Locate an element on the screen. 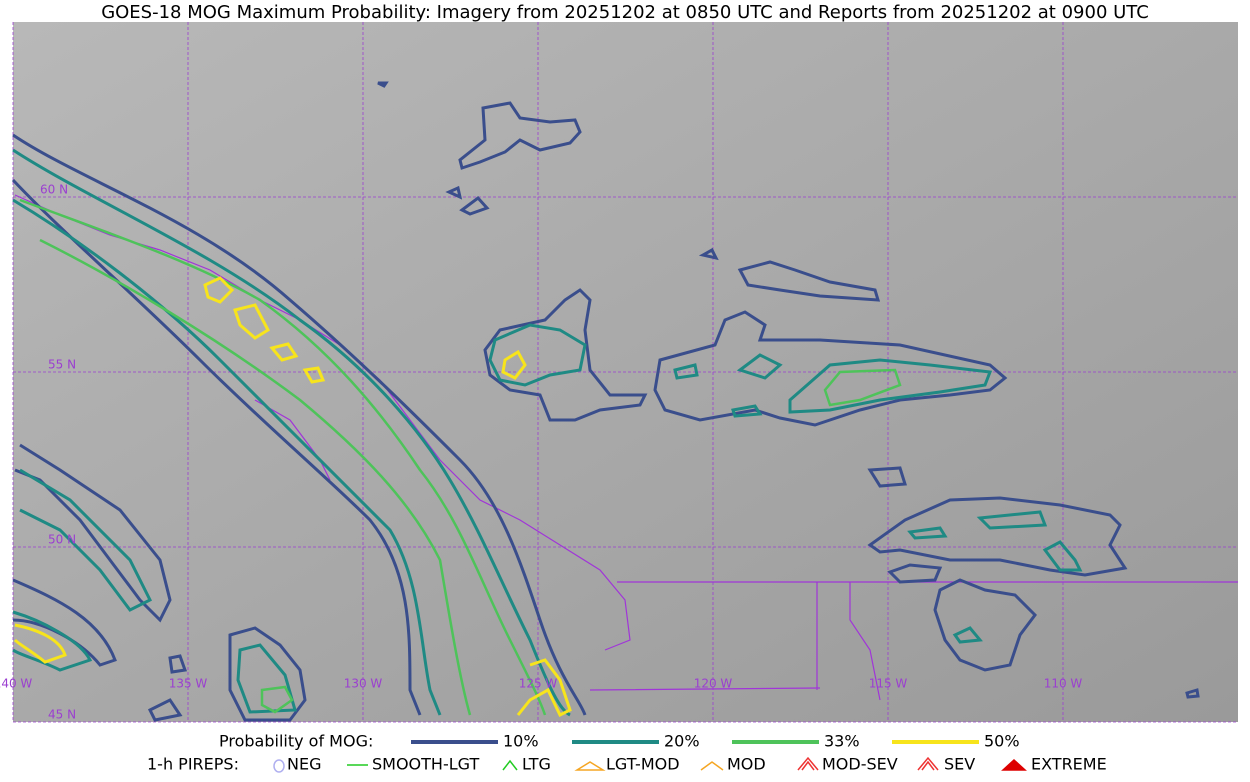 The image size is (1250, 782). lat-label: 55 N is located at coordinates (62, 365).